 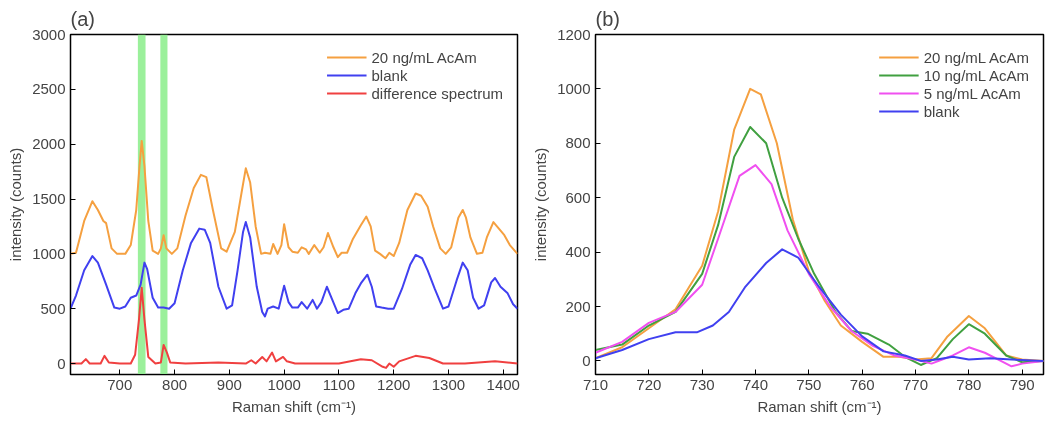 I want to click on x-tick-label: 700, so click(x=120, y=384).